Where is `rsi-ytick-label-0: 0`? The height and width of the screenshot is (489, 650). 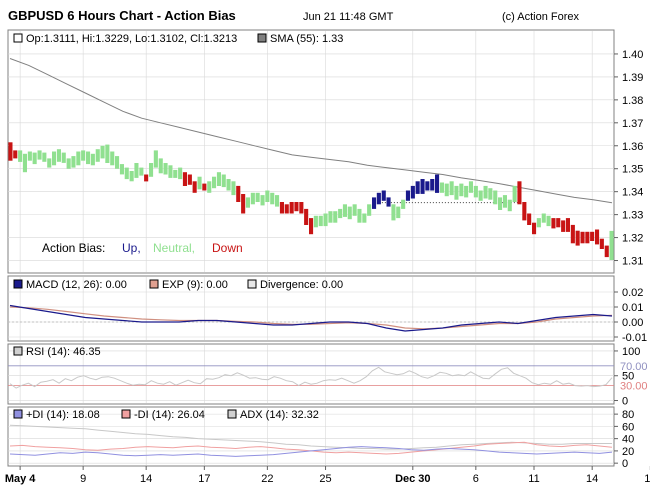
rsi-ytick-label-0: 0 is located at coordinates (625, 402).